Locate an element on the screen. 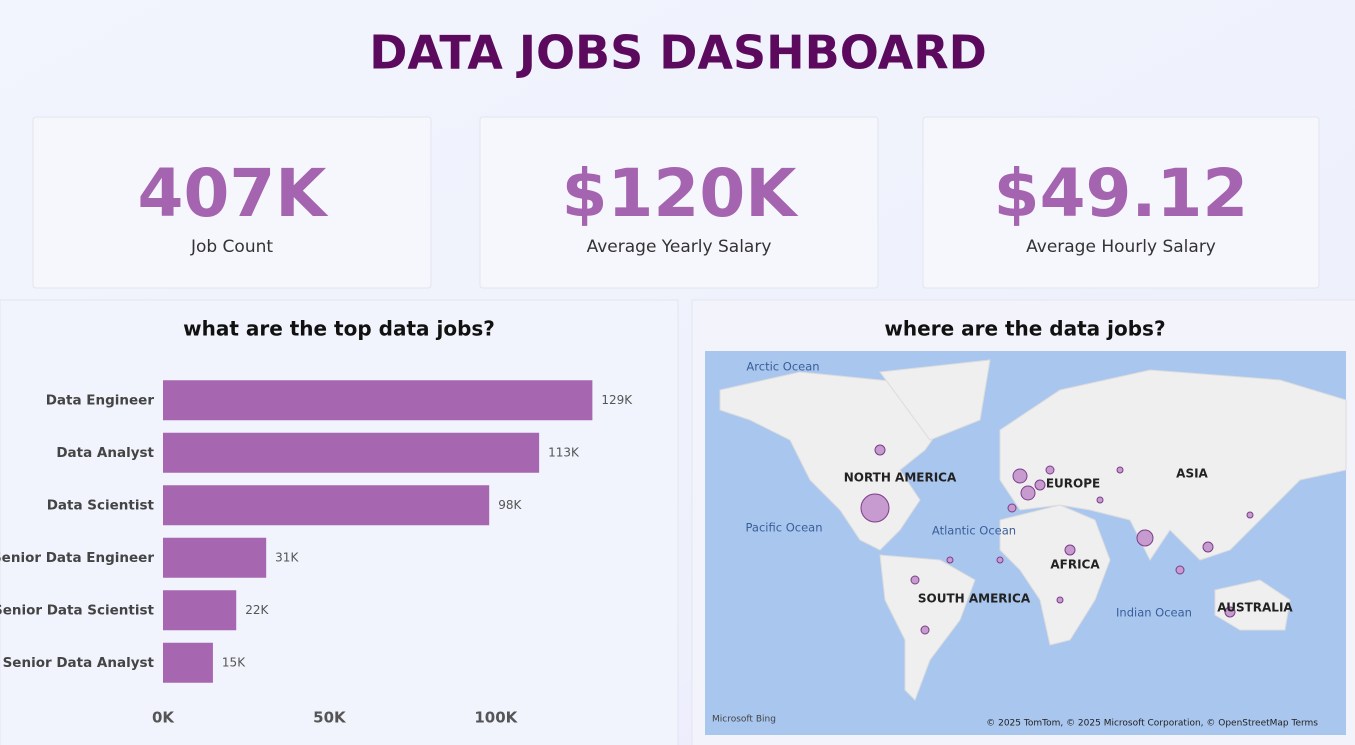 Image resolution: width=1355 pixels, height=745 pixels. continent-label: SOUTH AMERICA is located at coordinates (974, 599).